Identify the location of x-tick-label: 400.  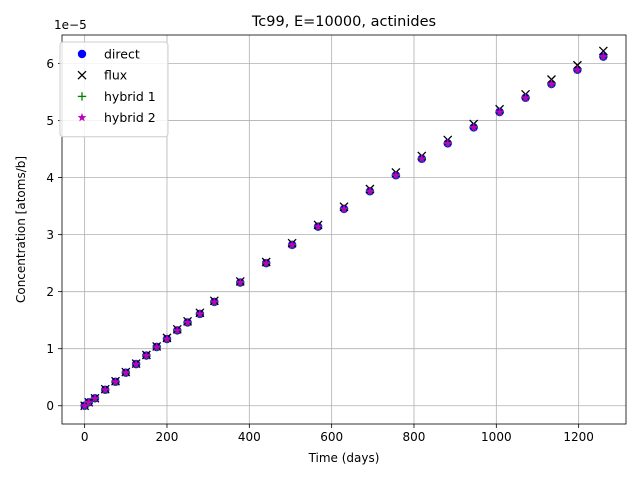
(249, 437).